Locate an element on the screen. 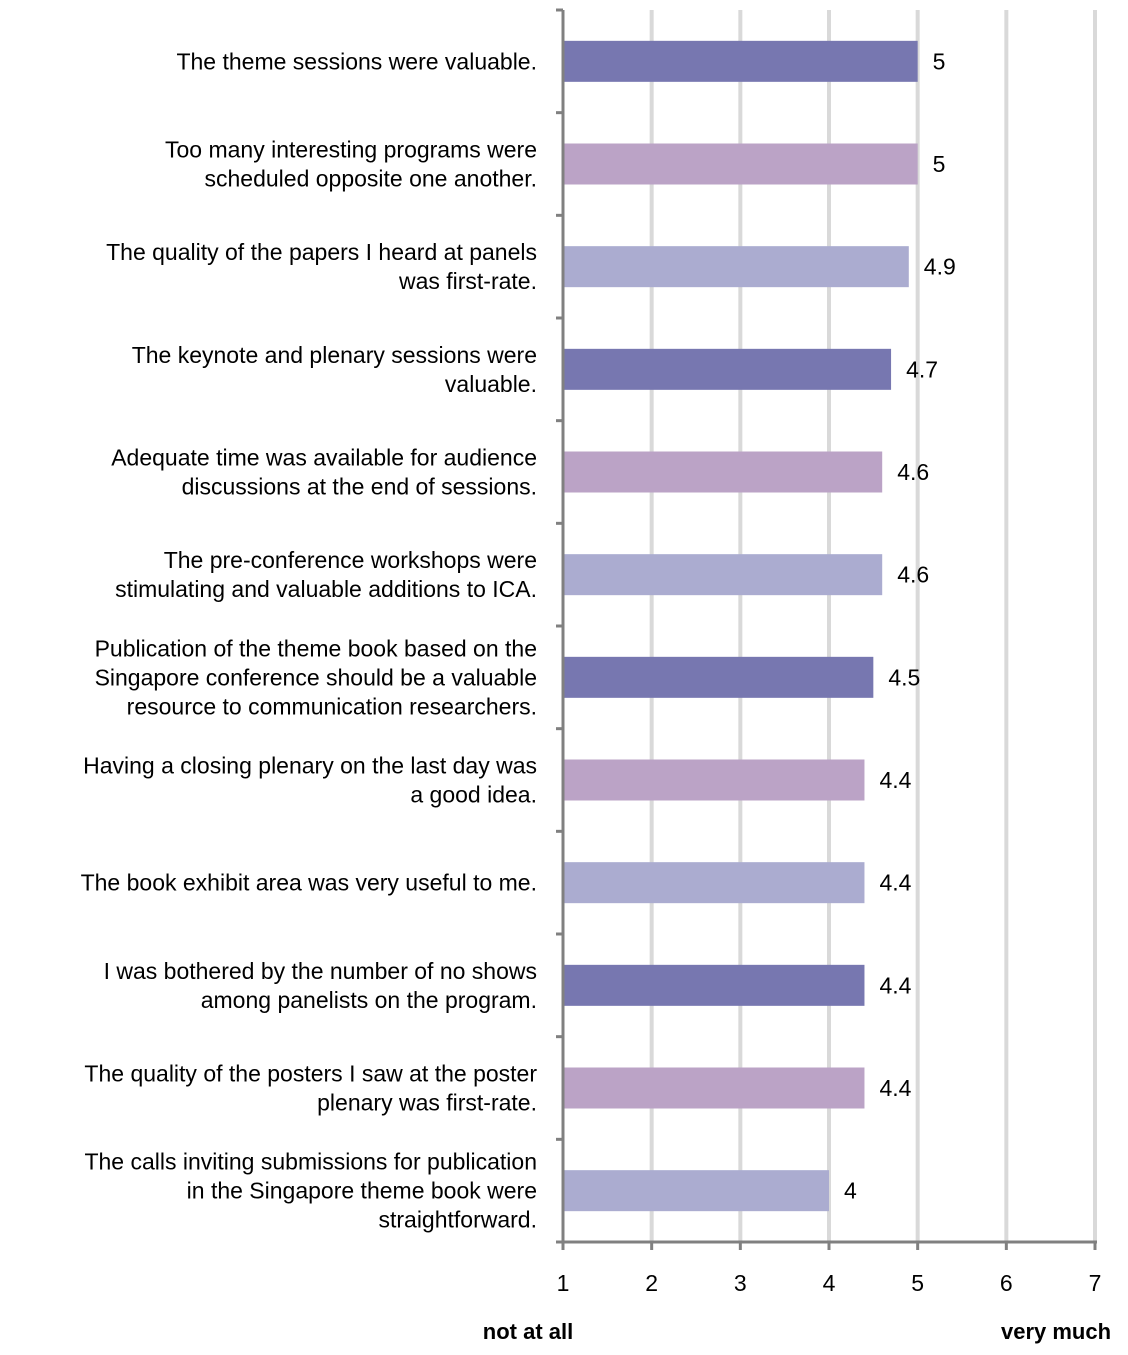  x-tick-label-3: 3 is located at coordinates (740, 1283).